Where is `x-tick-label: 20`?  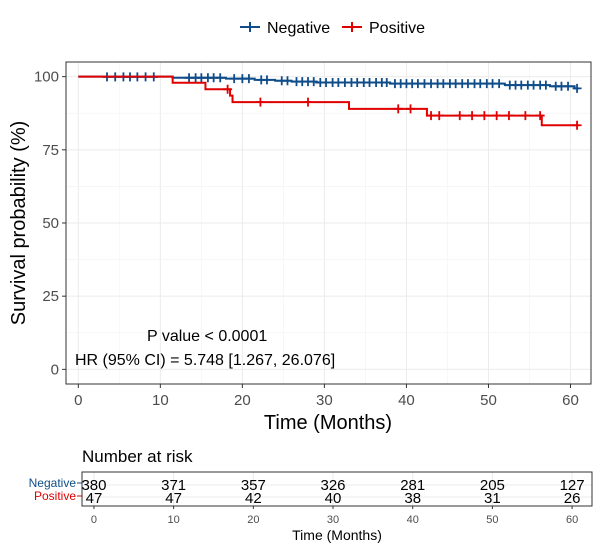
x-tick-label: 20 is located at coordinates (242, 400).